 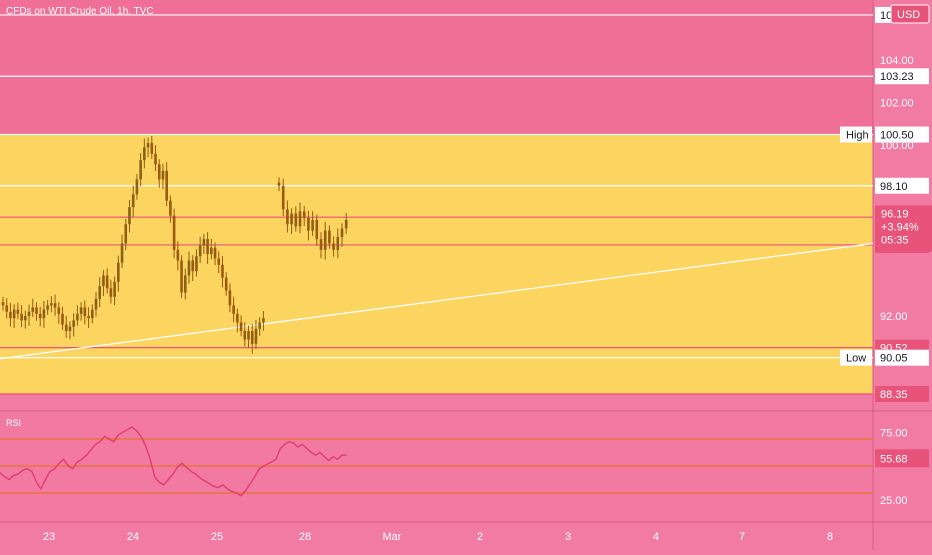 I want to click on price-level-label: 103.23, so click(x=897, y=77).